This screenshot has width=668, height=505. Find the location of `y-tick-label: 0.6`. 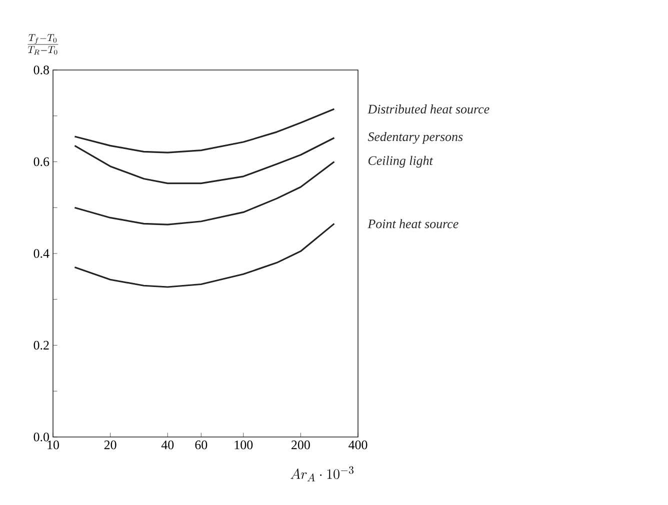

y-tick-label: 0.6 is located at coordinates (42, 161).